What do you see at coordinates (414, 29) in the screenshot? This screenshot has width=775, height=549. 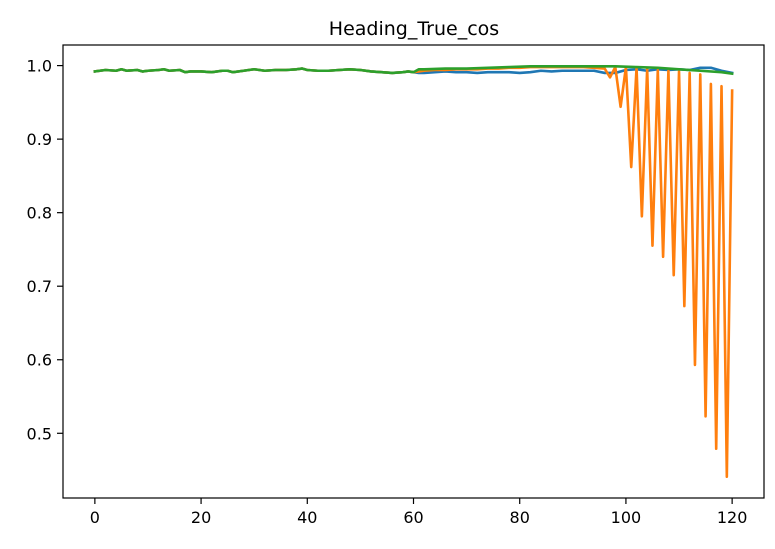 I see `chart-title: Heading_True_cos` at bounding box center [414, 29].